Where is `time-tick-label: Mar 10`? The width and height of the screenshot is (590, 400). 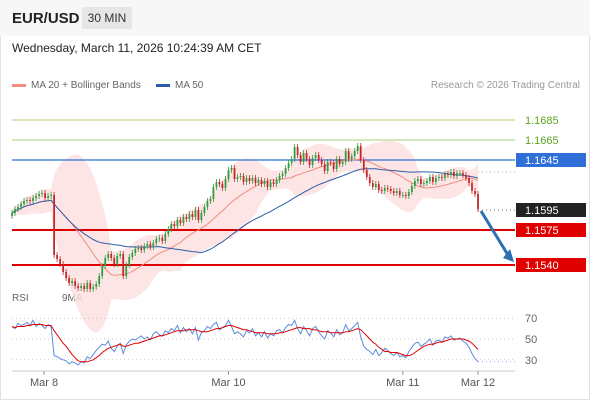 time-tick-label: Mar 10 is located at coordinates (228, 383).